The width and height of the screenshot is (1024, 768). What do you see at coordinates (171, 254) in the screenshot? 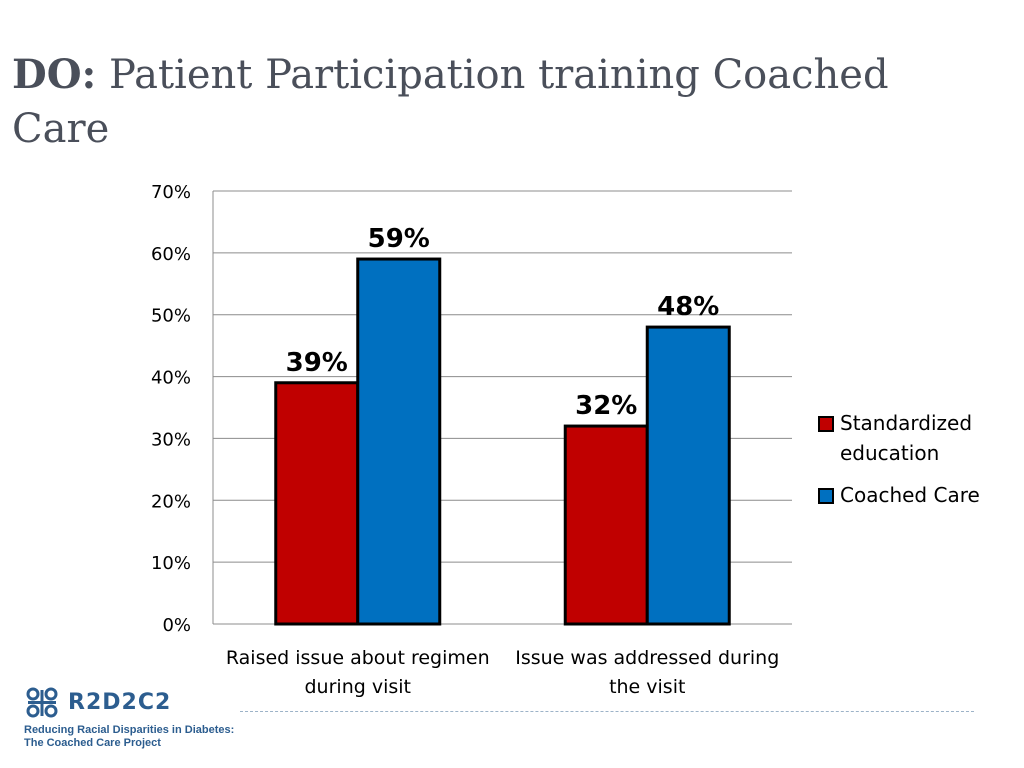
I see `y-tick-label: 60%` at bounding box center [171, 254].